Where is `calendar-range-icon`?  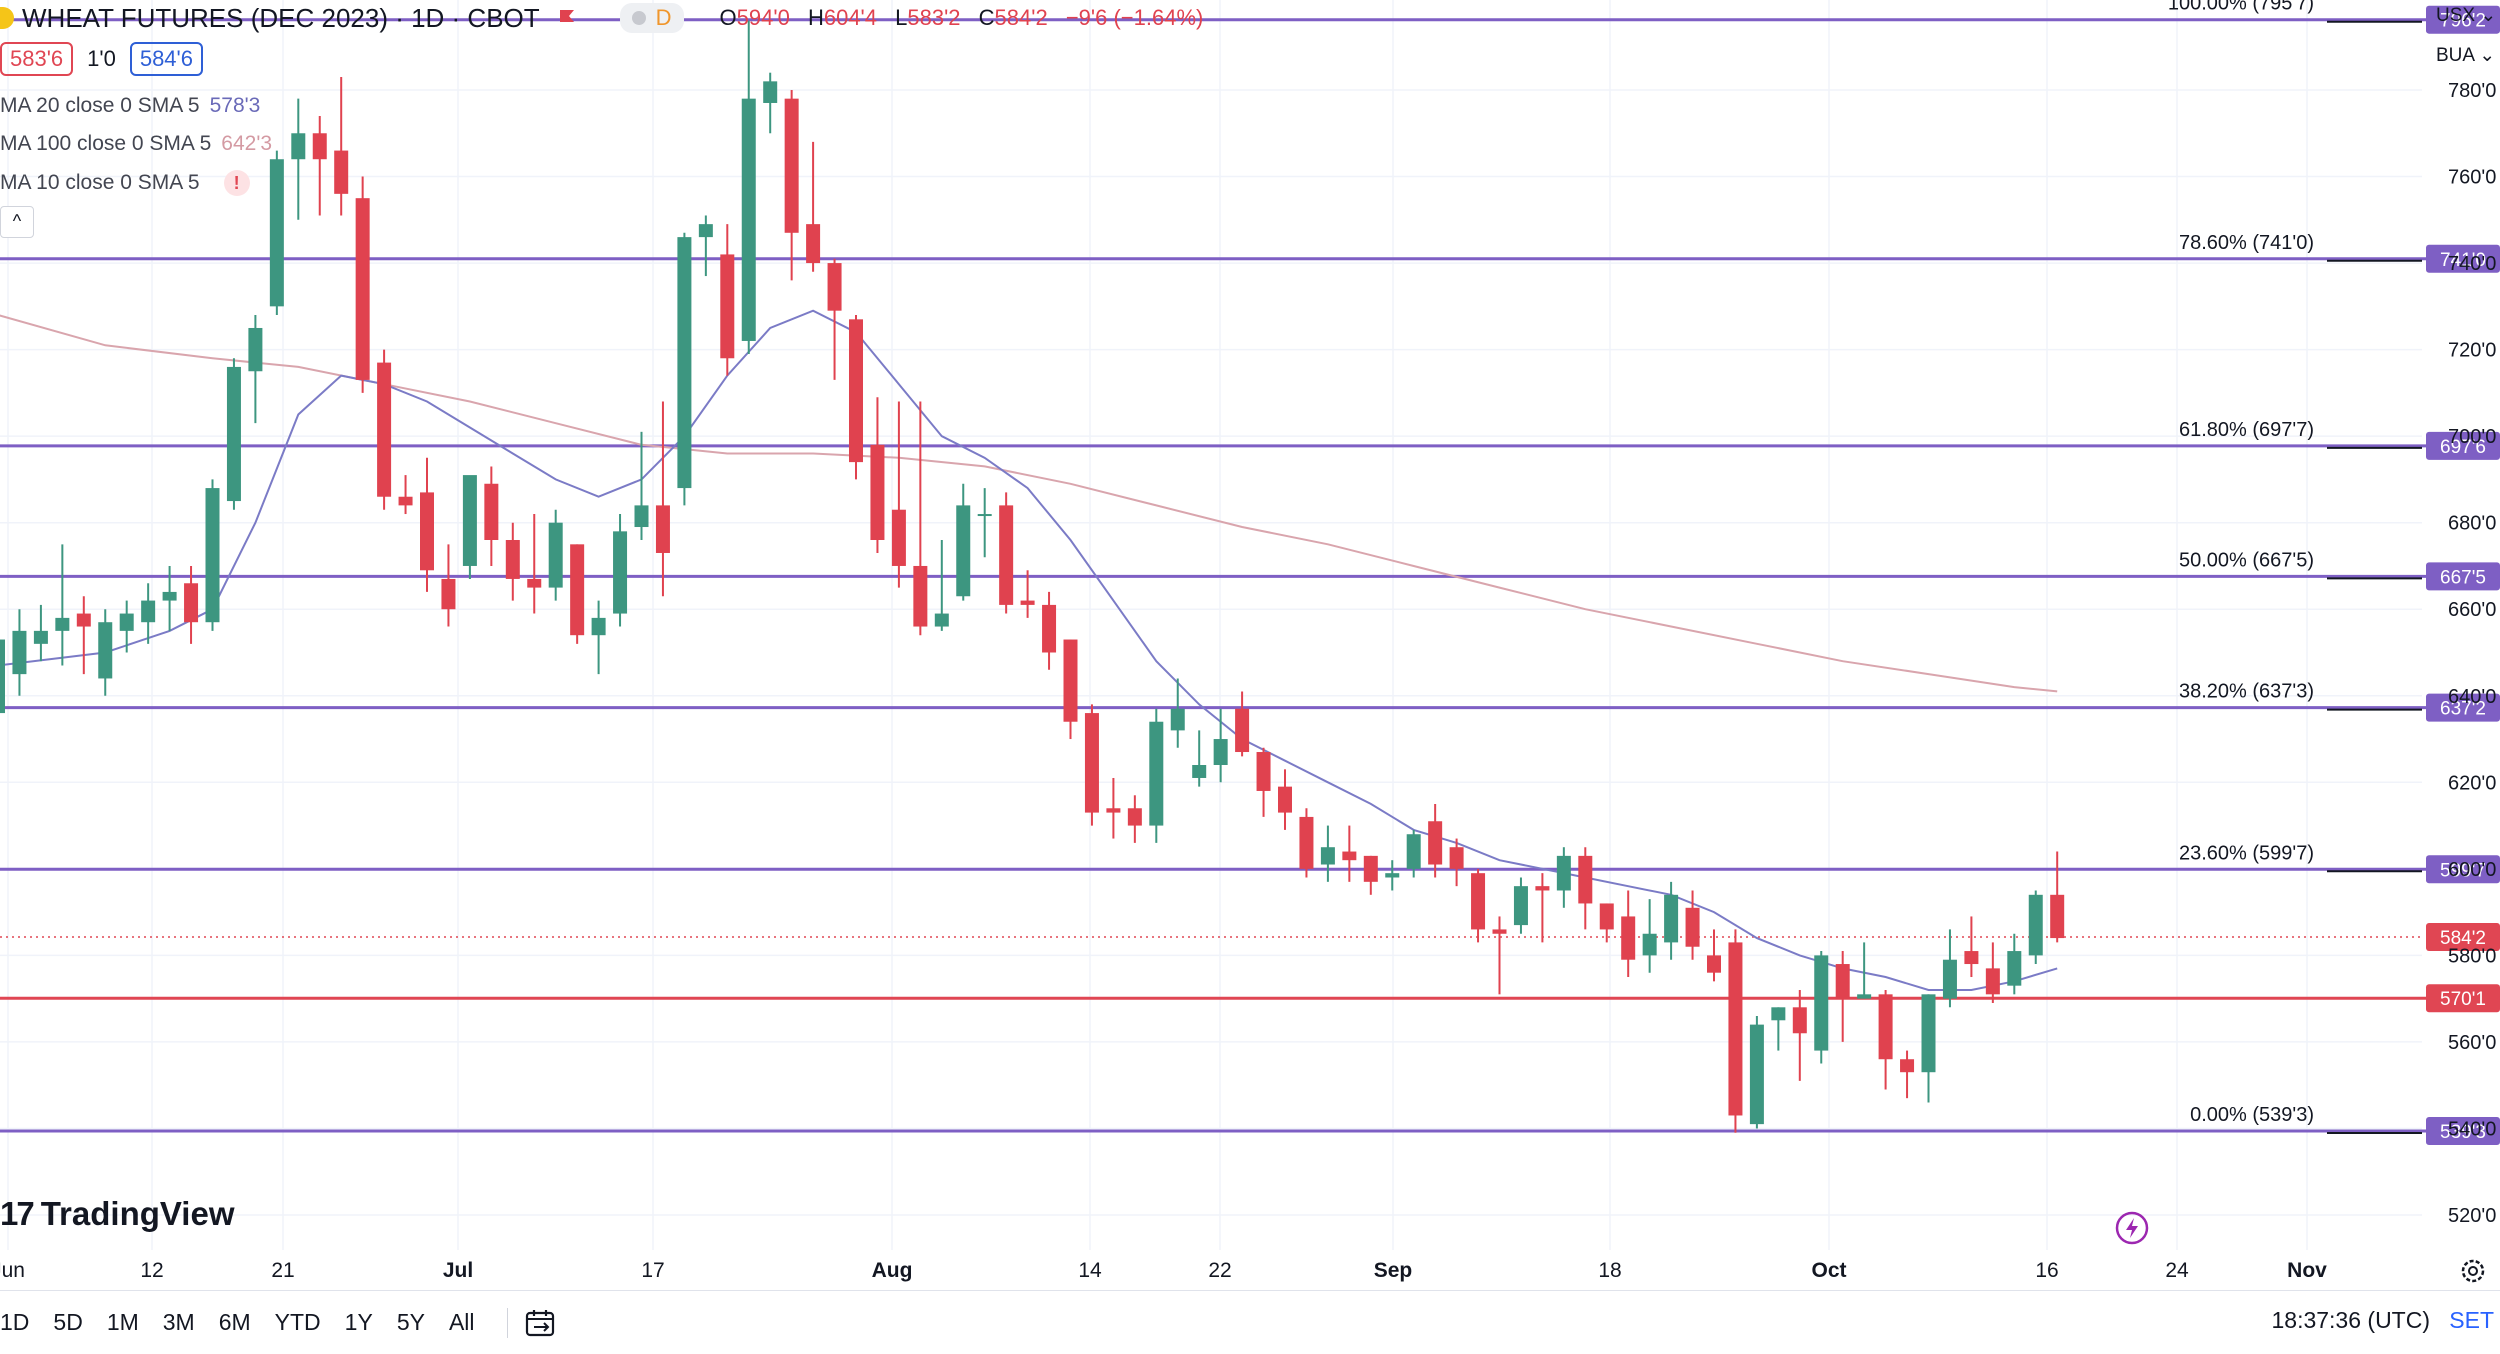 calendar-range-icon is located at coordinates (541, 1323).